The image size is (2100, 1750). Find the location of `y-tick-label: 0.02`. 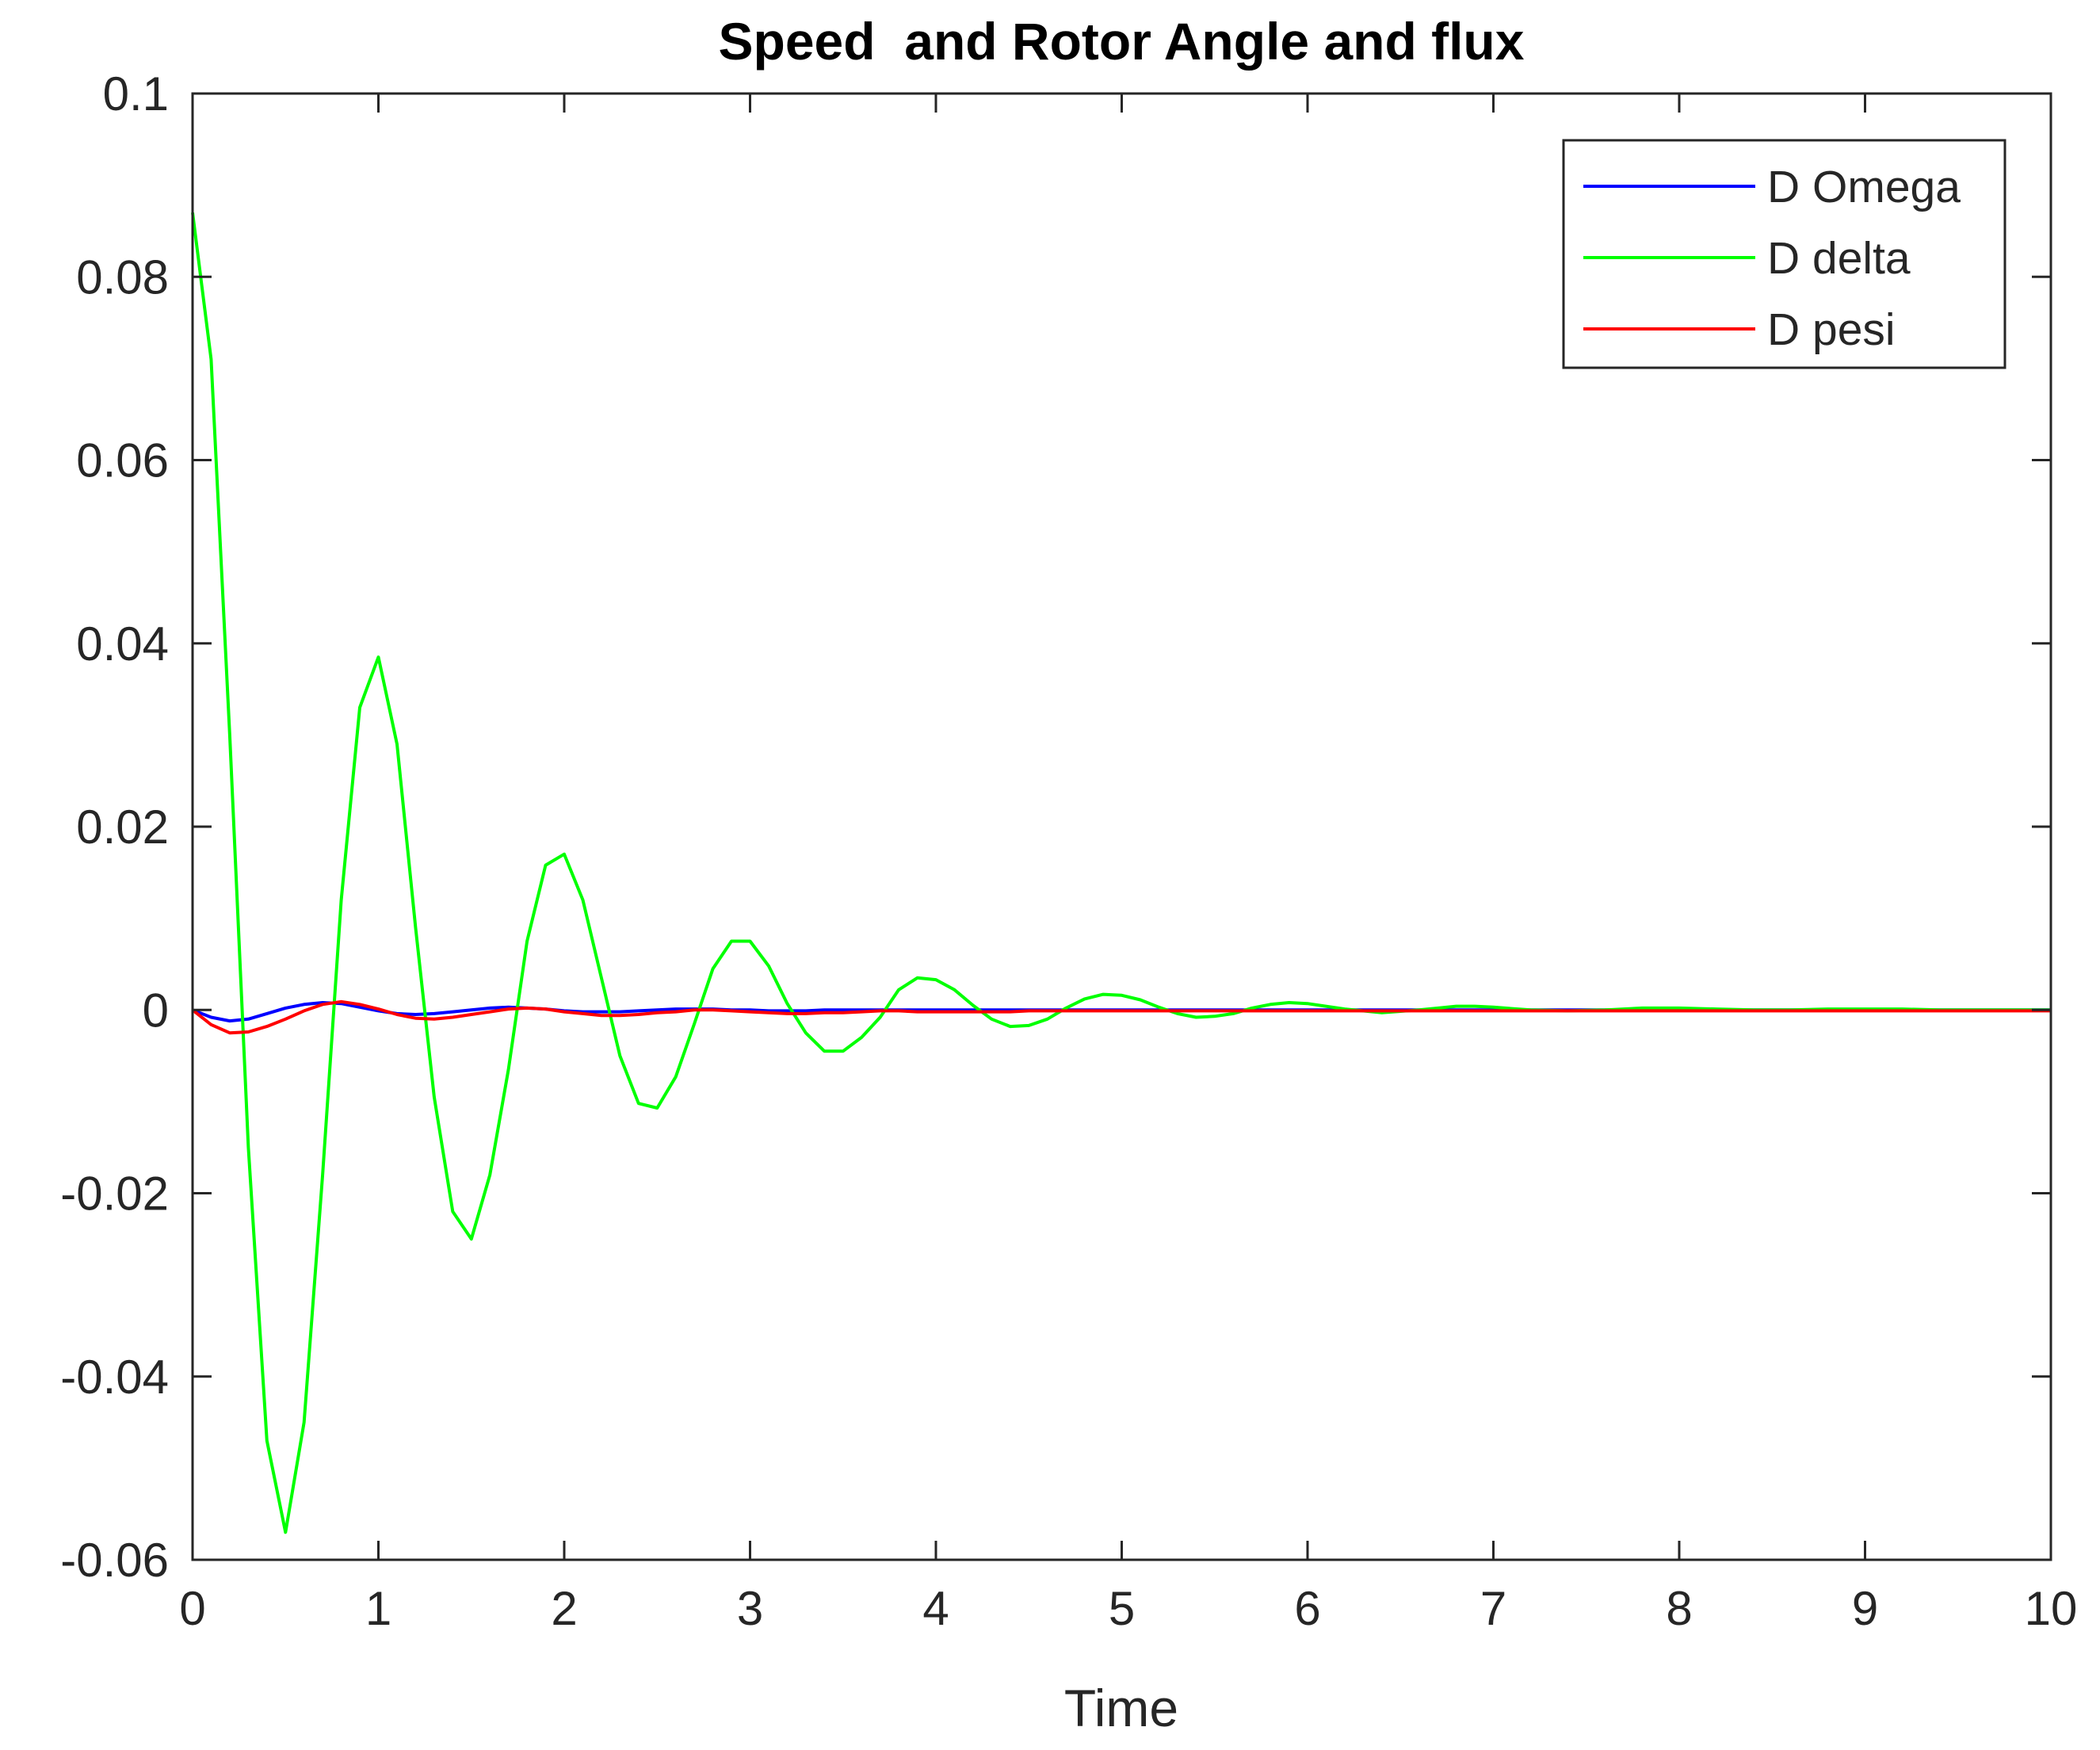

y-tick-label: 0.02 is located at coordinates (122, 827).